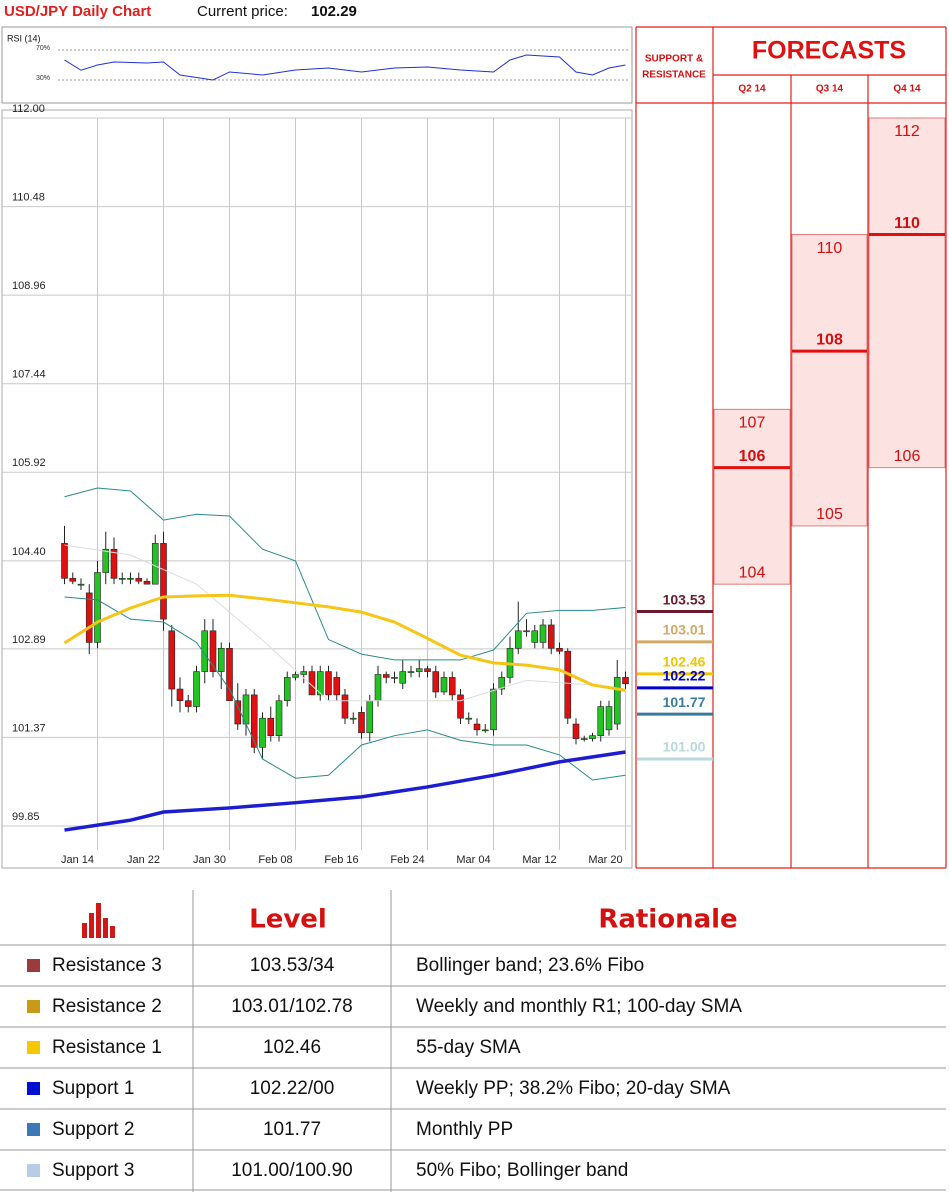 This screenshot has height=1197, width=949. I want to click on quarter-label: Q4 14, so click(907, 89).